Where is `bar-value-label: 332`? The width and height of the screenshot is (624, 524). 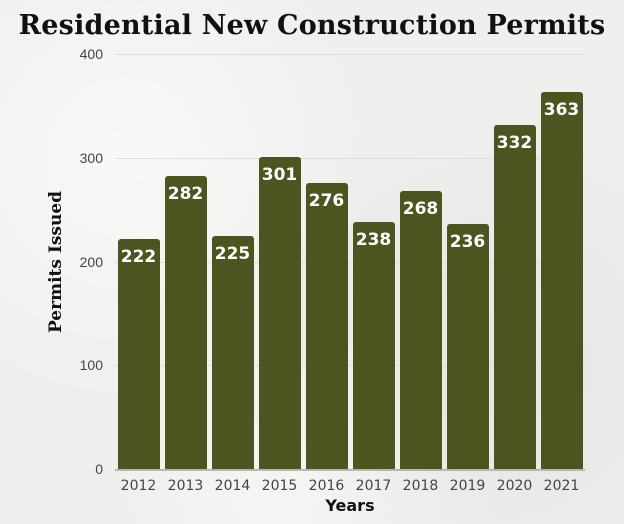
bar-value-label: 332 is located at coordinates (514, 142).